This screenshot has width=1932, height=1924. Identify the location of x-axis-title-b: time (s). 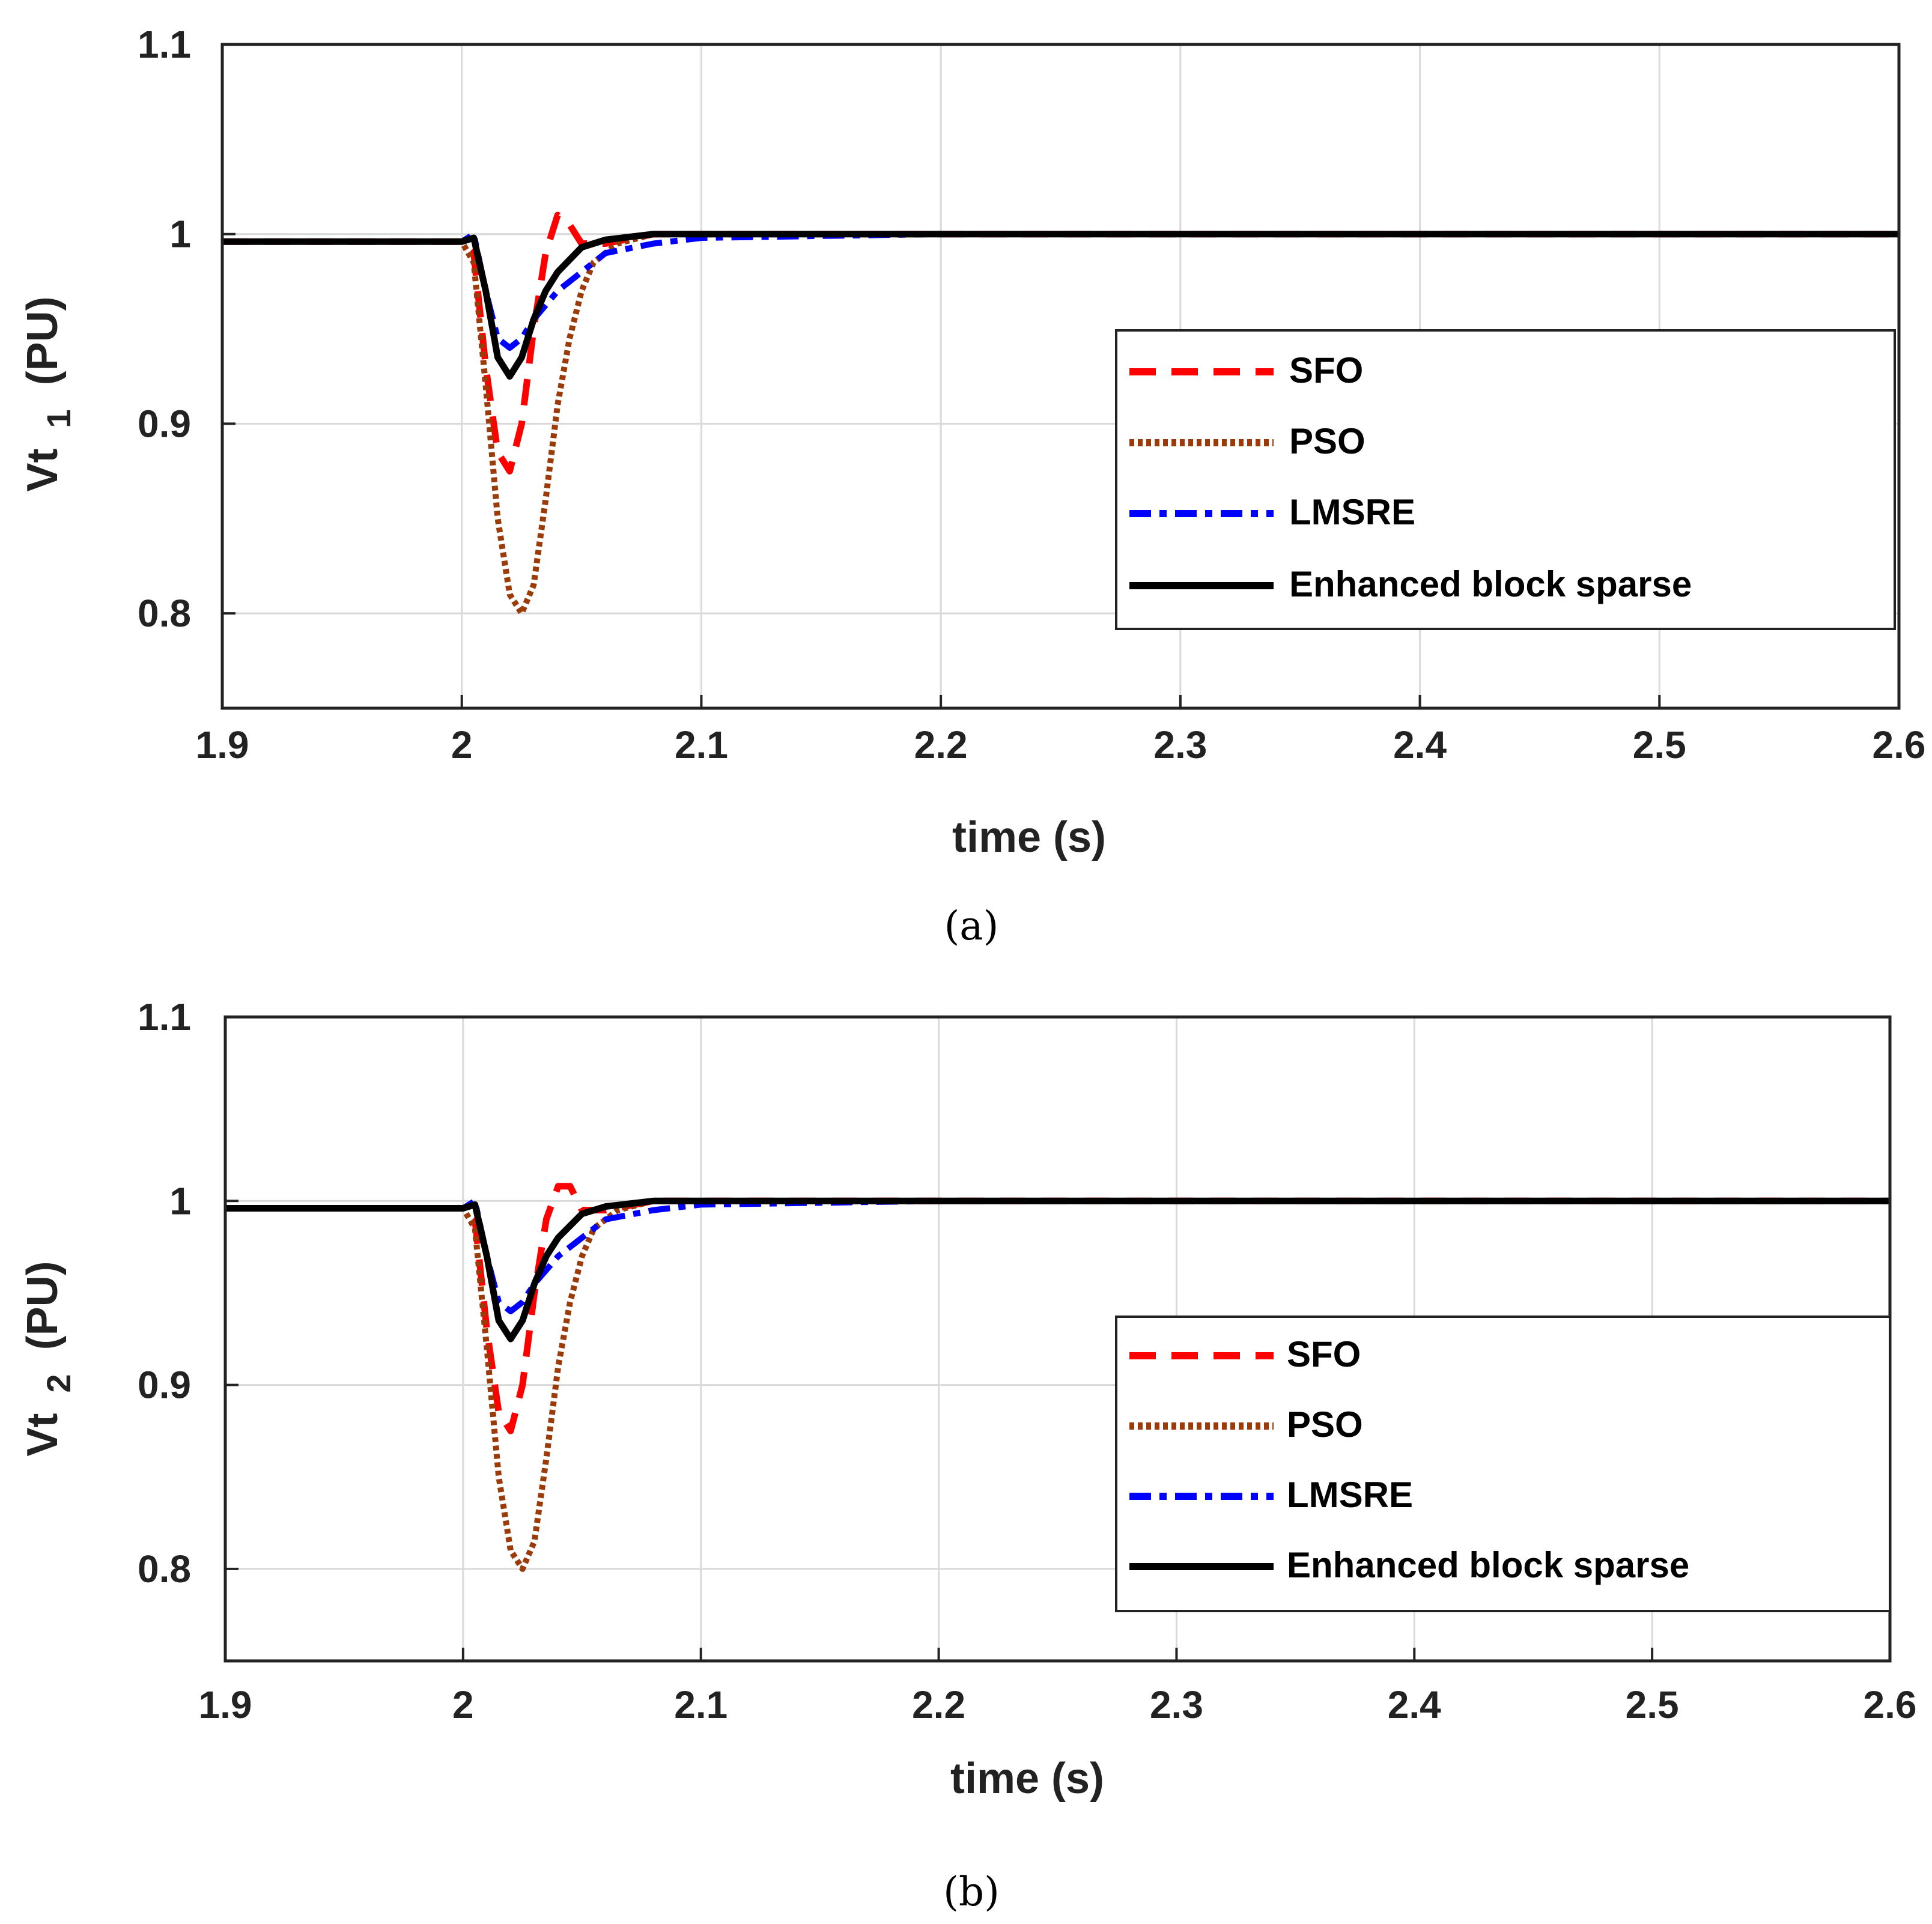
(1027, 1779).